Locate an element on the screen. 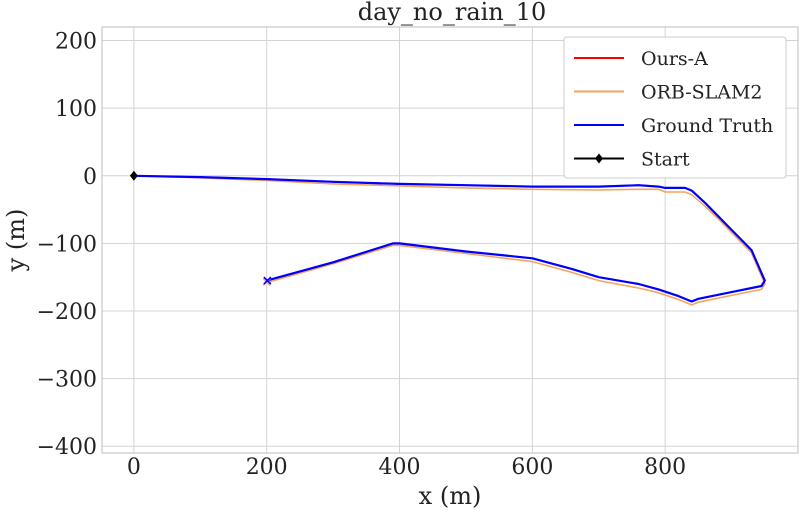  y-tick-label: −300 is located at coordinates (67, 380).